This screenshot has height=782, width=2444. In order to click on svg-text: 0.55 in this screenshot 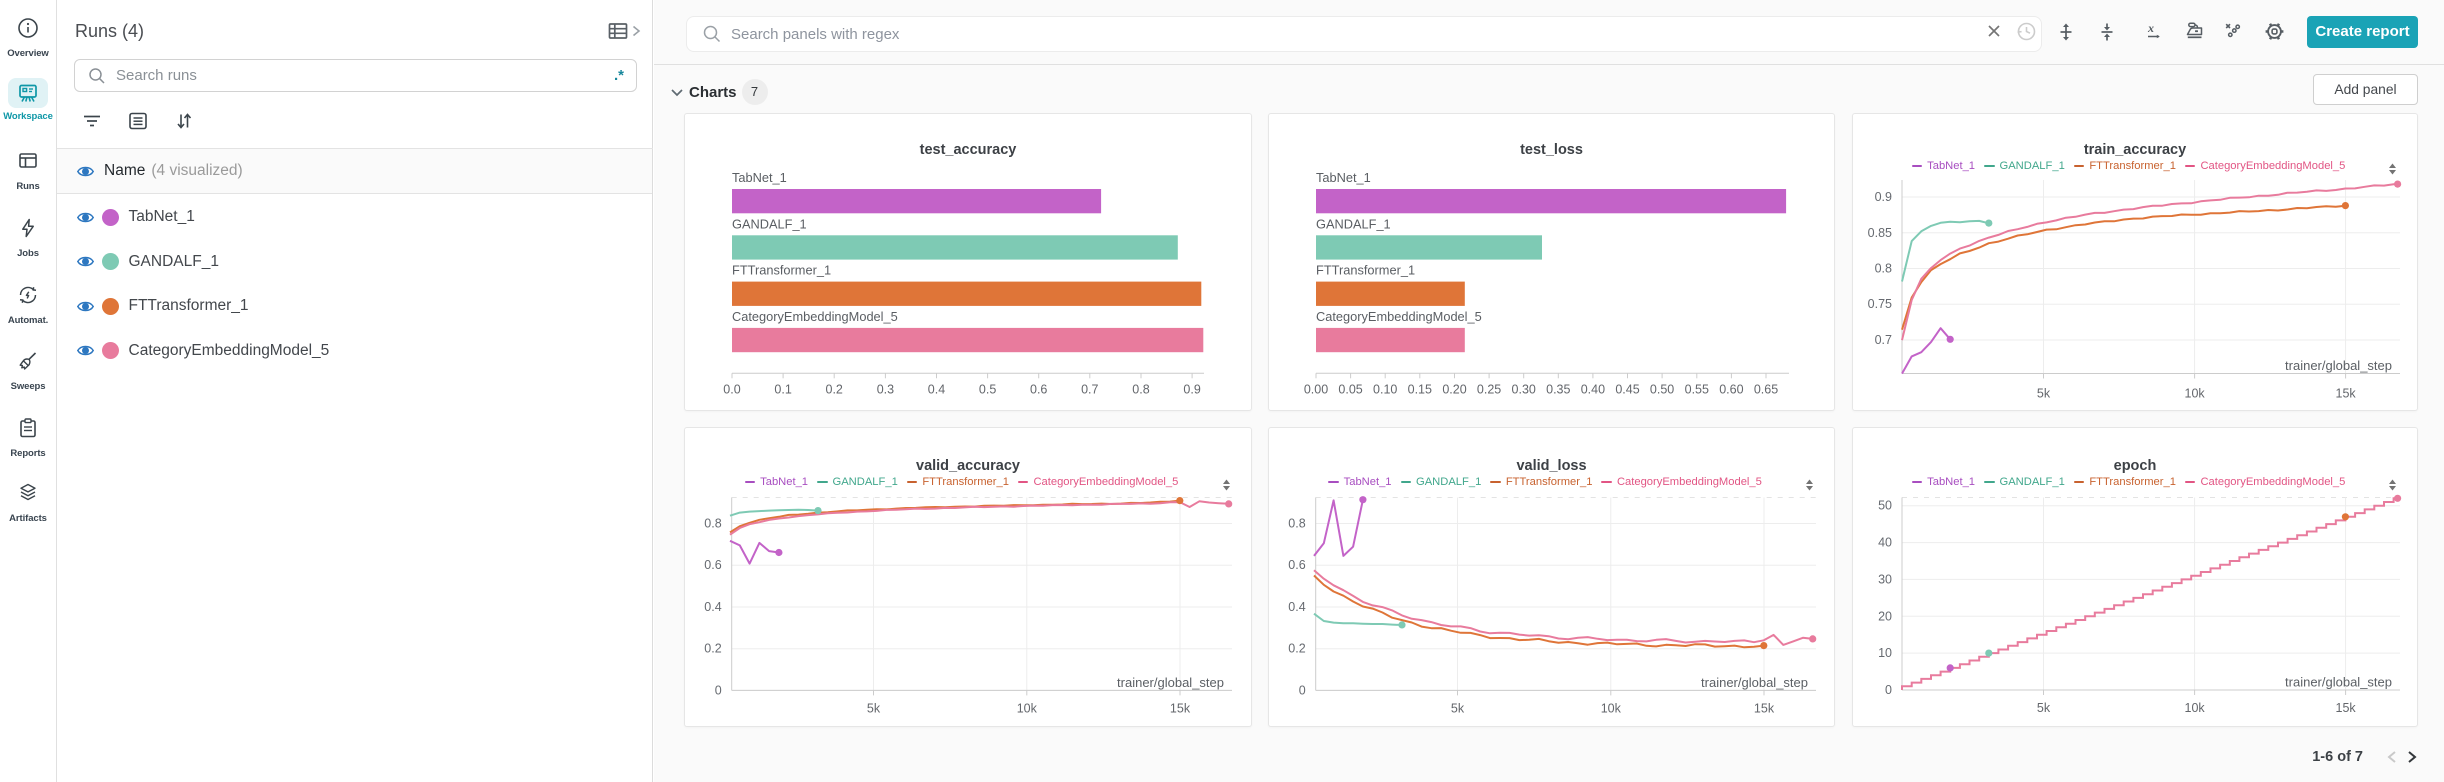, I will do `click(1697, 389)`.